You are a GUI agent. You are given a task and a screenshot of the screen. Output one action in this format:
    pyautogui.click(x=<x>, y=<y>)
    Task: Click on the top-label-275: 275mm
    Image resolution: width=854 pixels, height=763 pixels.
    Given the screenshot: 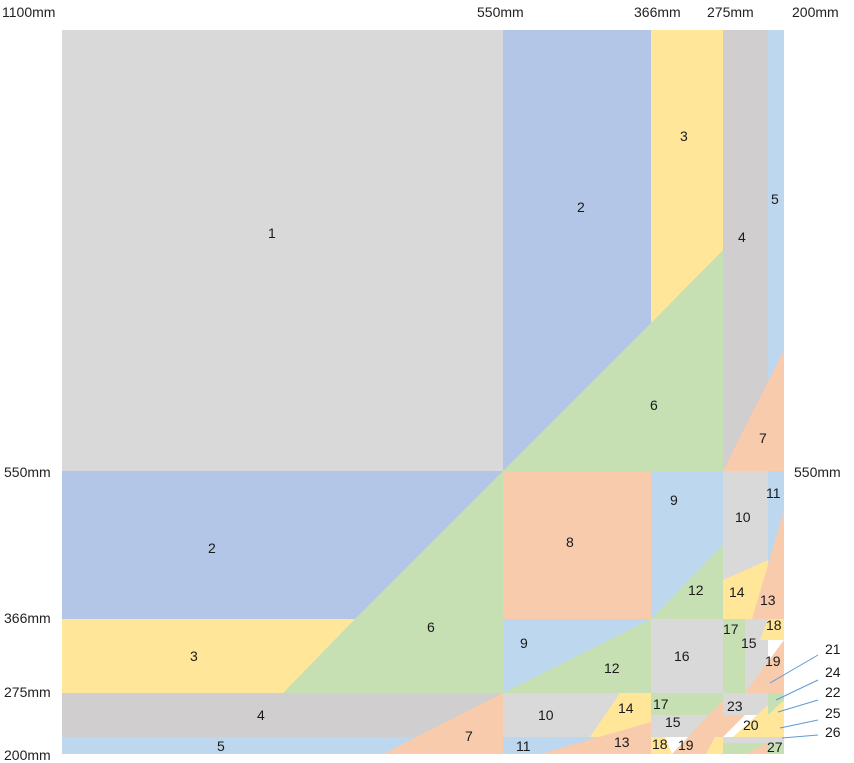 What is the action you would take?
    pyautogui.click(x=730, y=12)
    